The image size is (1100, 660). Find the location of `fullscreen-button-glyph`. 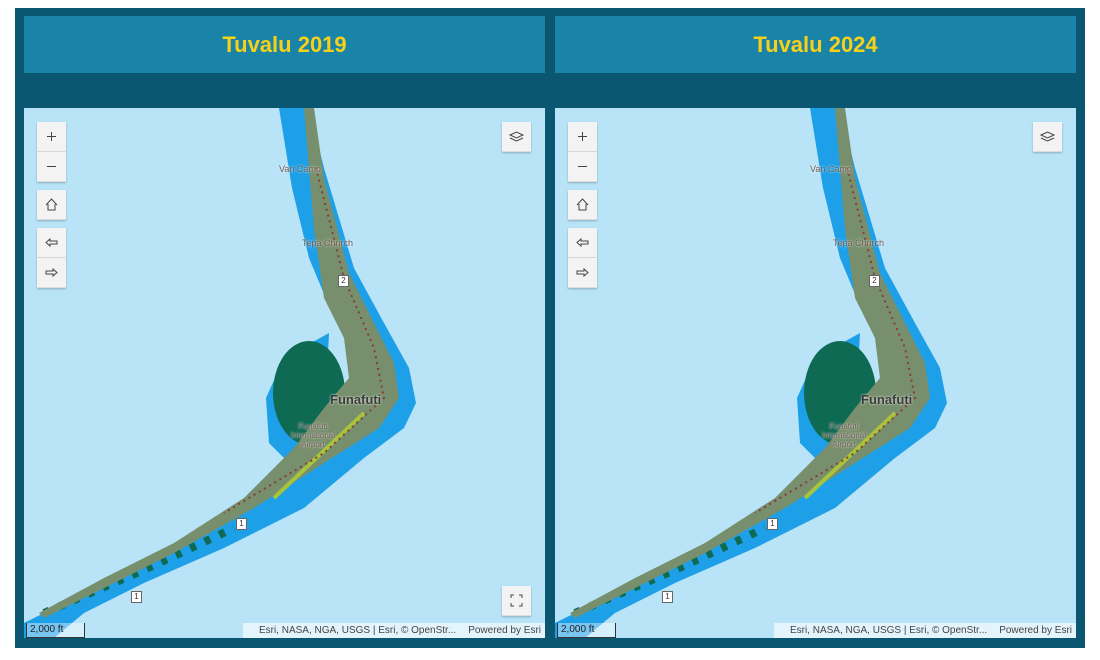

fullscreen-button-glyph is located at coordinates (516, 600).